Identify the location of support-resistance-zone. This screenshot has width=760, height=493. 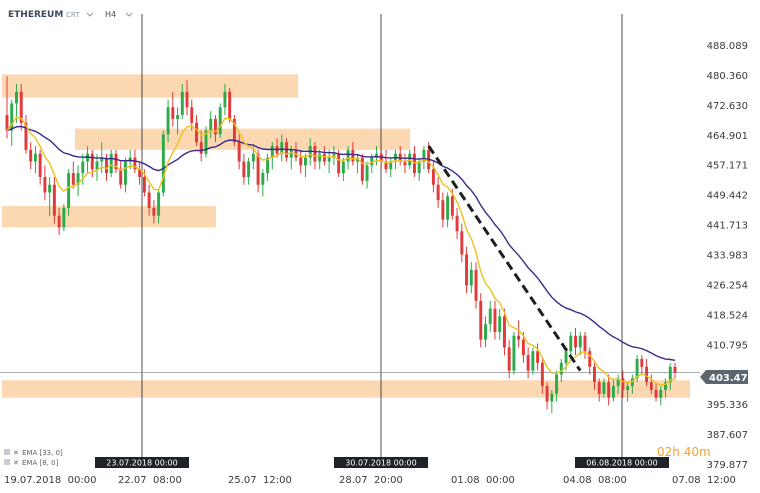
(109, 217).